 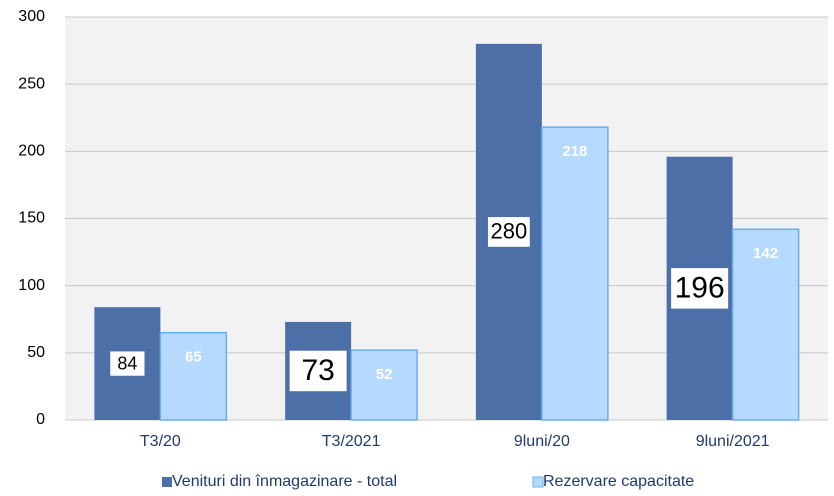 I want to click on legend-label: Venituri din înmagazinare - total, so click(x=284, y=481).